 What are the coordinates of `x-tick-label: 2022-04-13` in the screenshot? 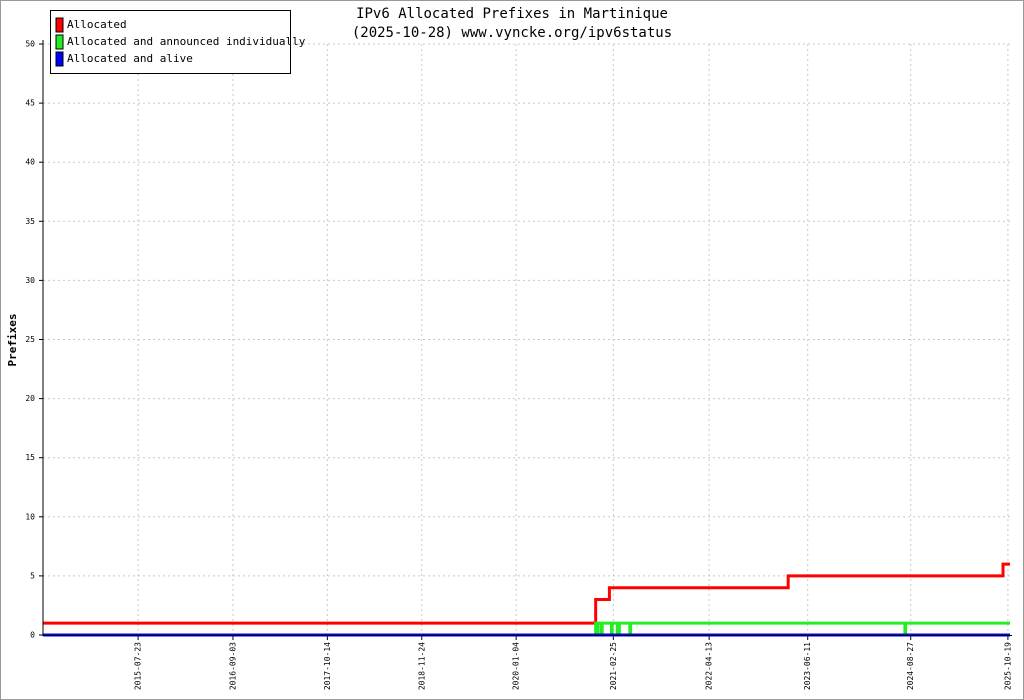 It's located at (709, 666).